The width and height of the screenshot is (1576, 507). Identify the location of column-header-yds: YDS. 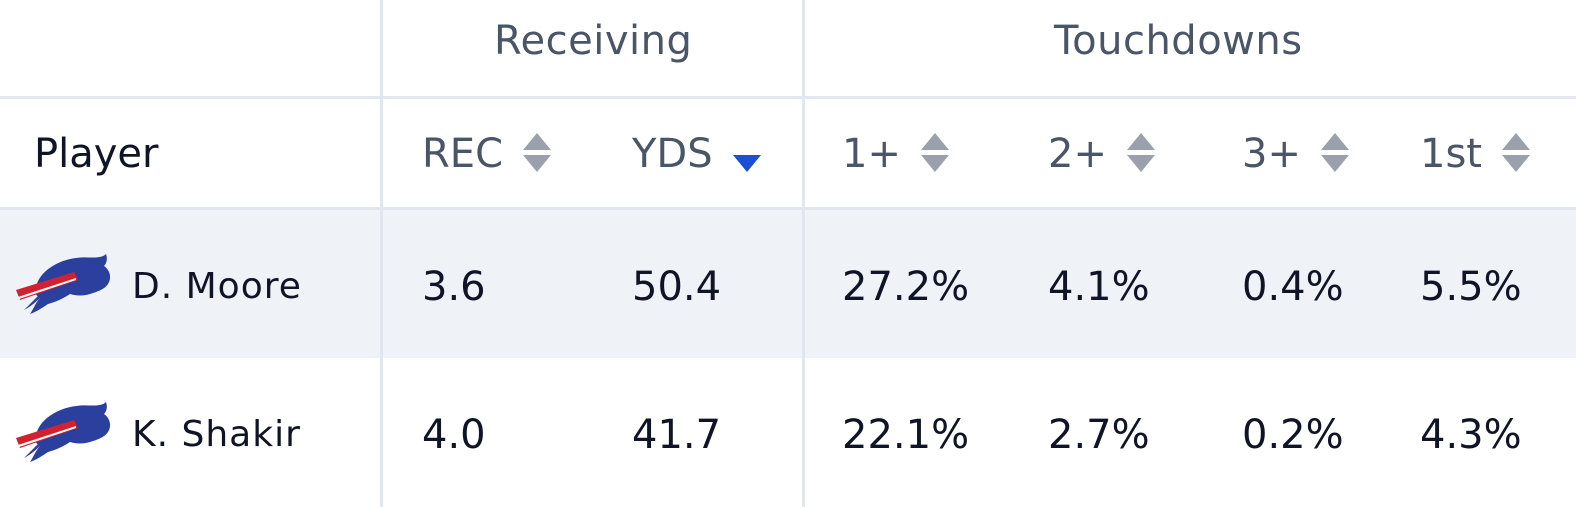
(696, 154).